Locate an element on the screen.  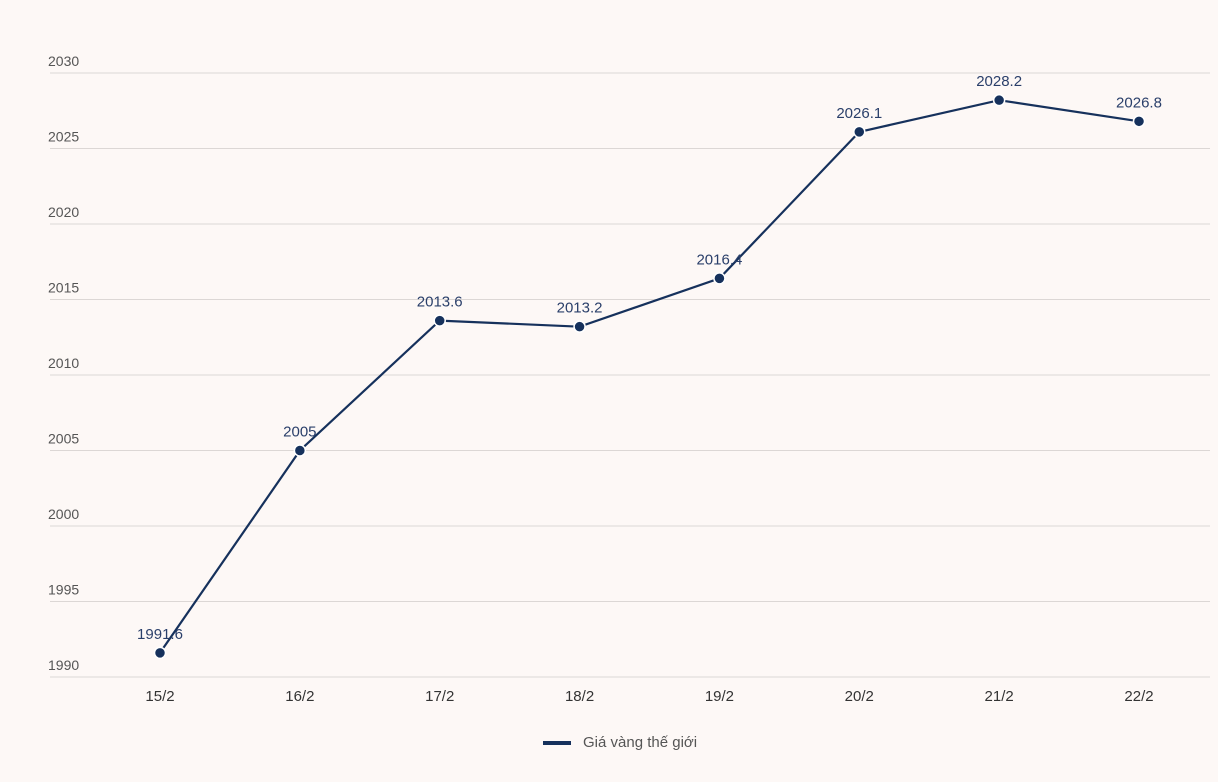
x-tick-label: 21/2 is located at coordinates (999, 696).